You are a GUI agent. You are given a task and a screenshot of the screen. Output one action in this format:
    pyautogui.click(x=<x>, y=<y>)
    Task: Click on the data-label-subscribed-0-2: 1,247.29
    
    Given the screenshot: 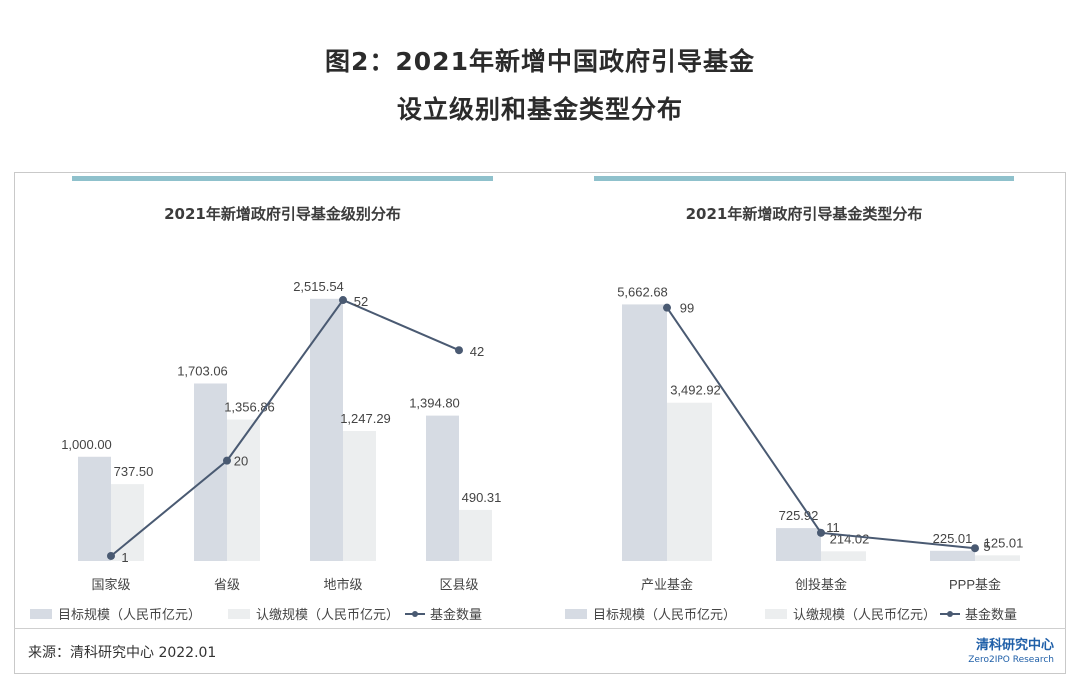 What is the action you would take?
    pyautogui.click(x=365, y=418)
    